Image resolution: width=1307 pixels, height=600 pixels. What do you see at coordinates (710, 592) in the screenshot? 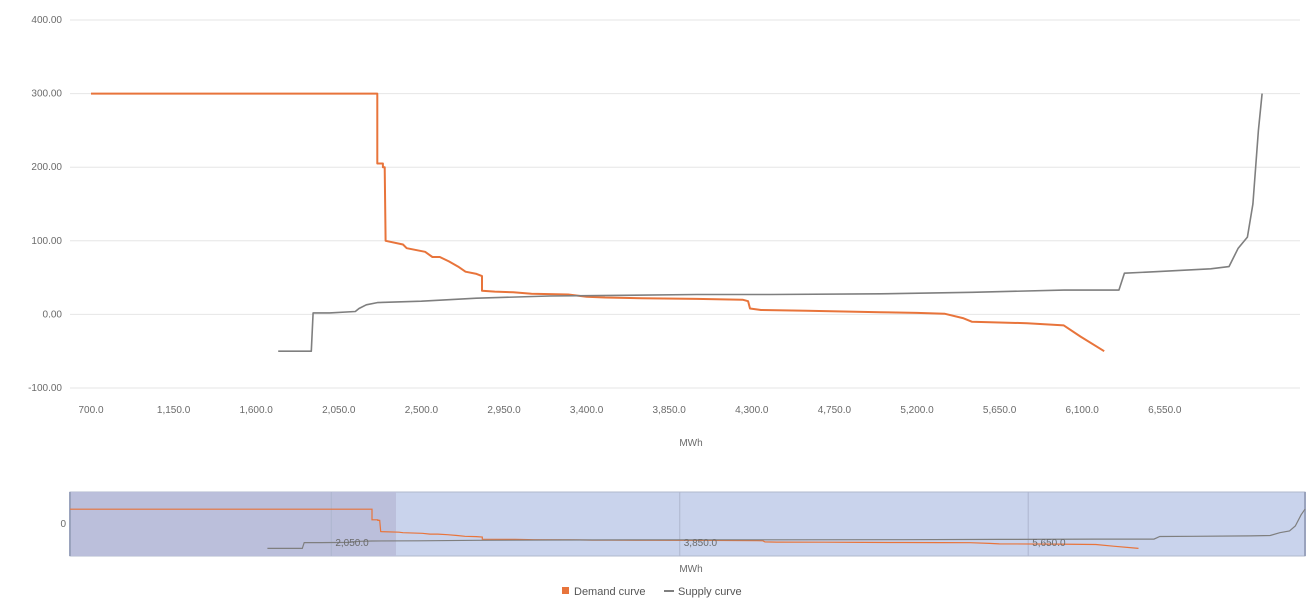
I see `legend-label: Supply curve` at bounding box center [710, 592].